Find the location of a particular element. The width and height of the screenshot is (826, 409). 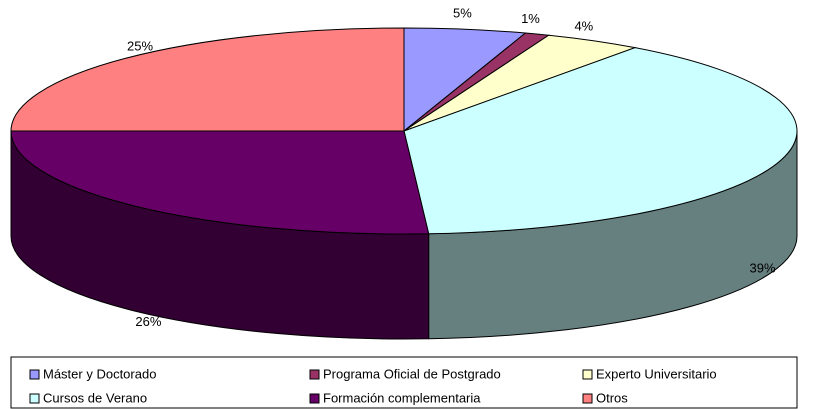

legend-label: Máster y Doctorado is located at coordinates (99, 373).